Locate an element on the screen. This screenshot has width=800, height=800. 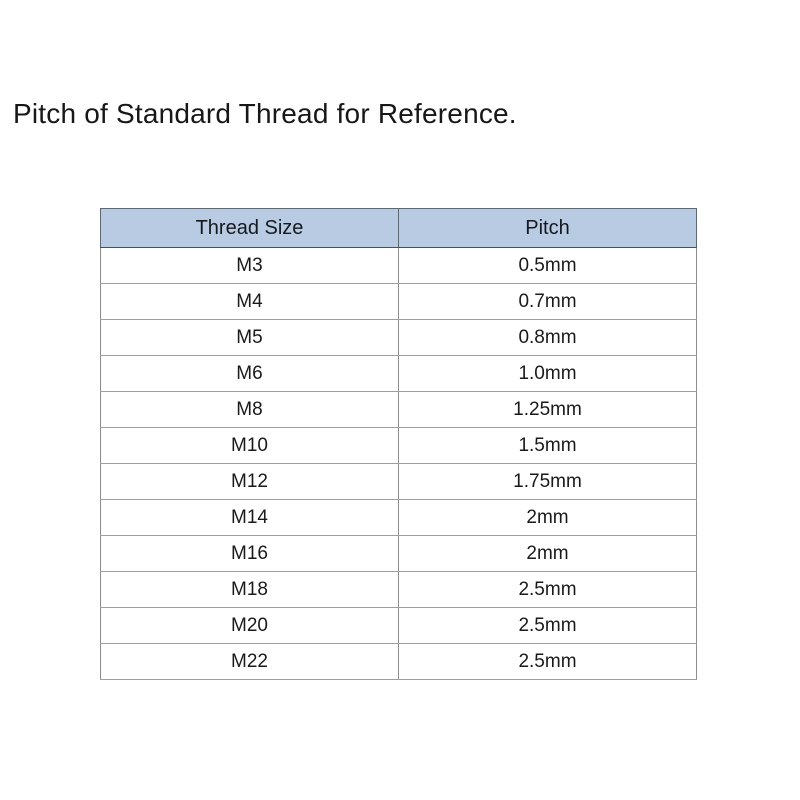
page-title: Pitch of Standard Thread for Reference. is located at coordinates (265, 113).